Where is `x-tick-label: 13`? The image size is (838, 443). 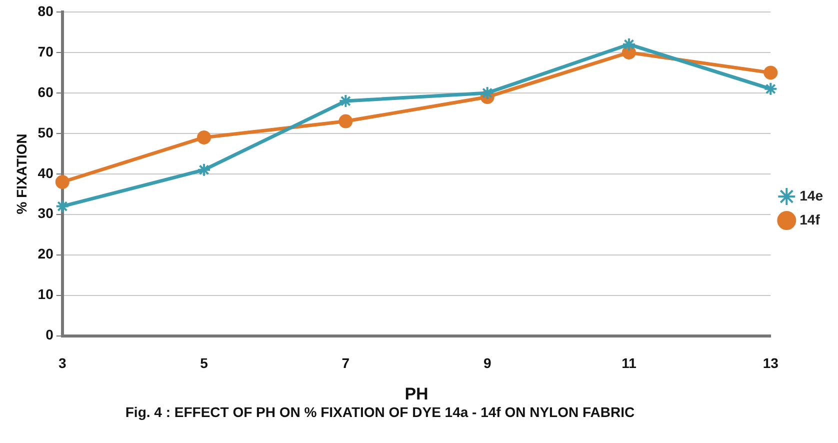 x-tick-label: 13 is located at coordinates (770, 363).